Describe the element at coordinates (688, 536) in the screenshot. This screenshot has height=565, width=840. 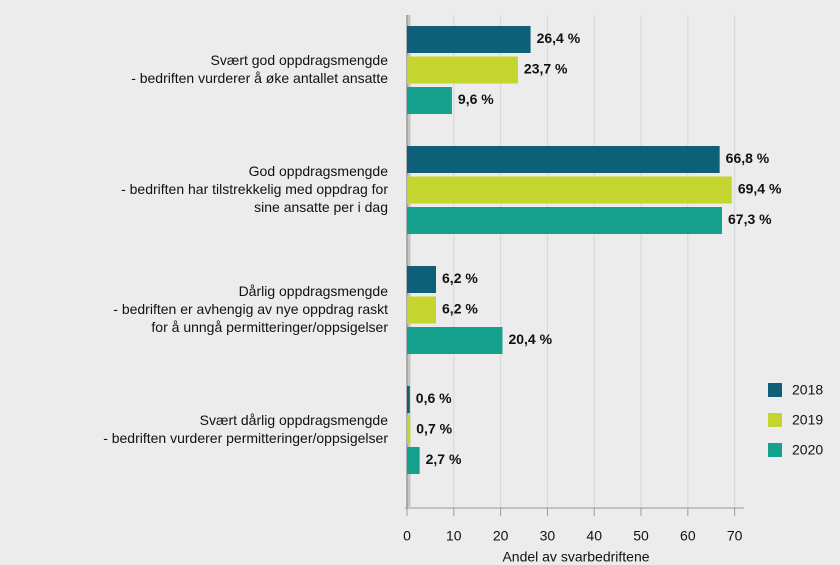
I see `x-tick-label: 60` at that location.